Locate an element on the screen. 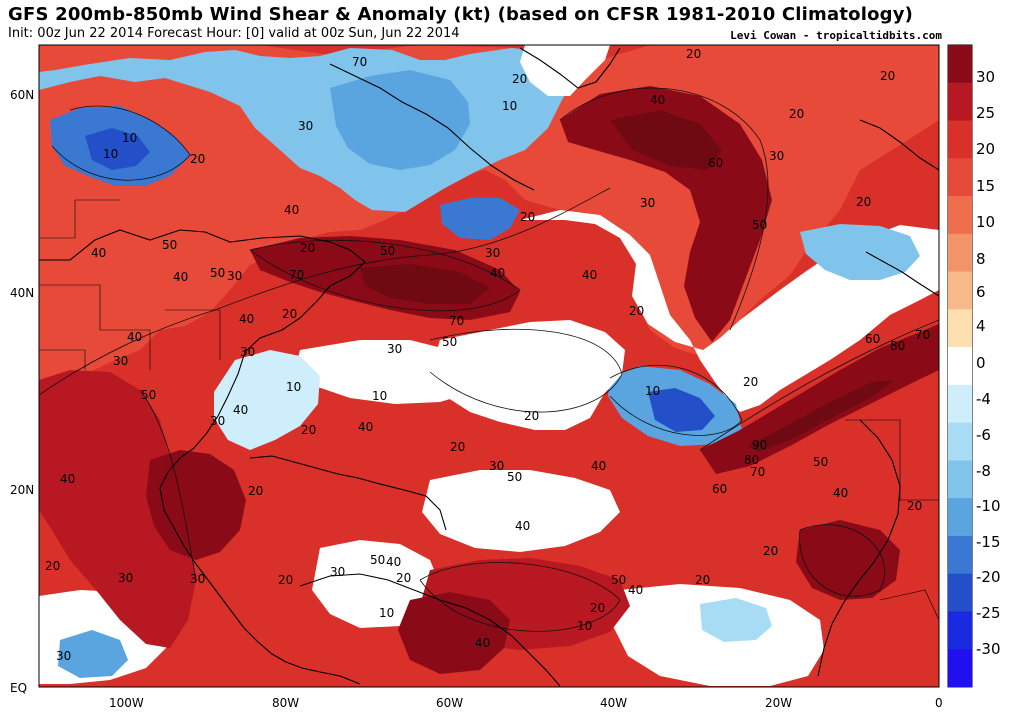  colorbar-label: 25 is located at coordinates (985, 113).